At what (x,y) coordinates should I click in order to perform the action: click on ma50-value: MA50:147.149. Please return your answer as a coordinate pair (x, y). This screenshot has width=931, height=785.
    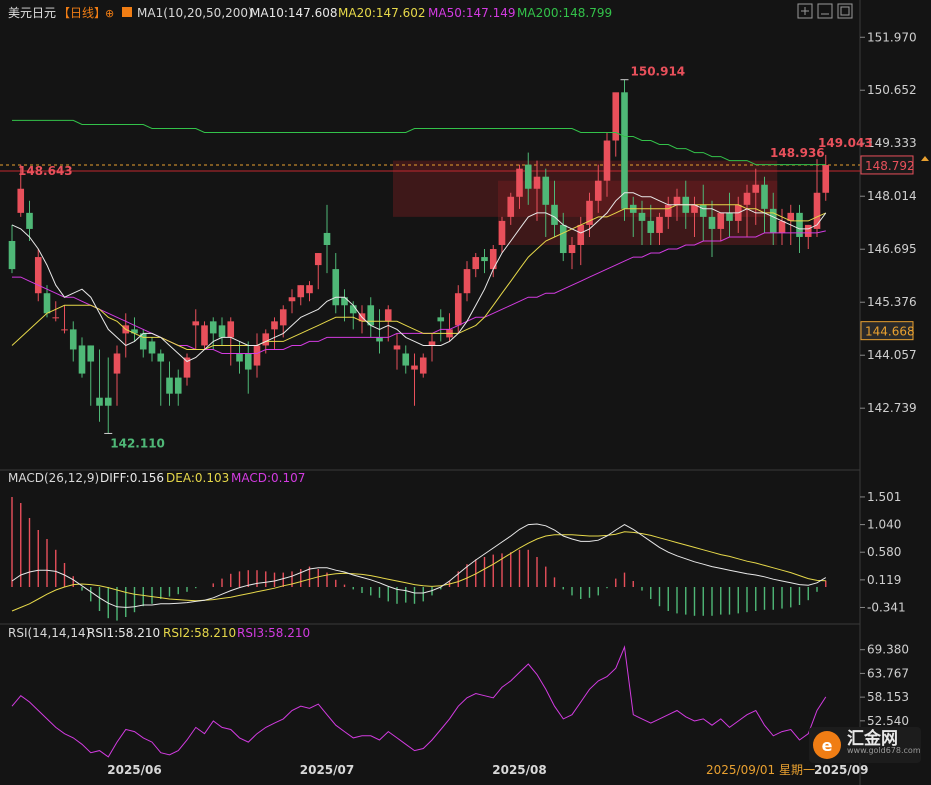
    Looking at the image, I should click on (472, 13).